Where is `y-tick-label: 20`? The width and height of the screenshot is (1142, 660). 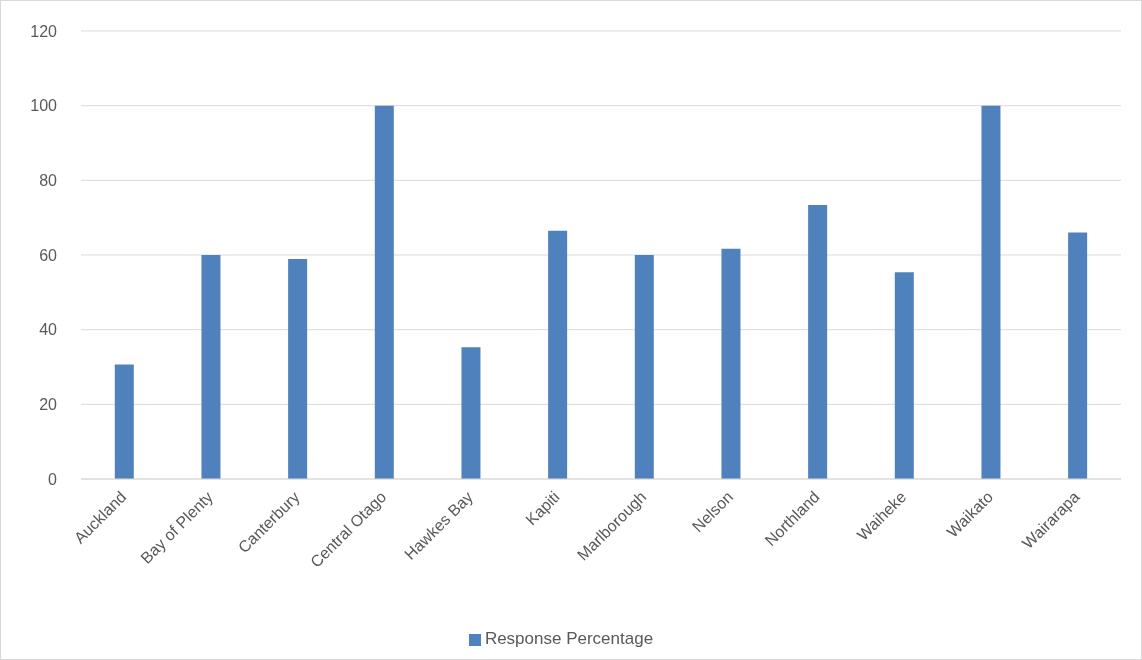 y-tick-label: 20 is located at coordinates (48, 405).